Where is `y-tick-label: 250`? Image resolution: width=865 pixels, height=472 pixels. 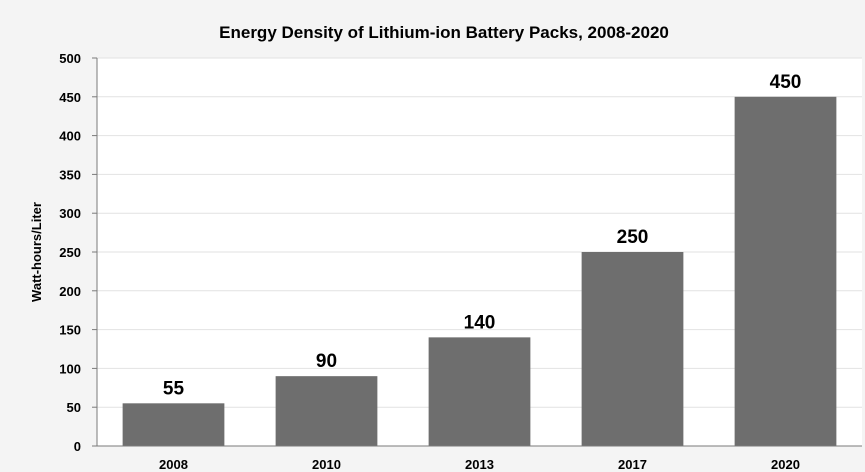
y-tick-label: 250 is located at coordinates (70, 252).